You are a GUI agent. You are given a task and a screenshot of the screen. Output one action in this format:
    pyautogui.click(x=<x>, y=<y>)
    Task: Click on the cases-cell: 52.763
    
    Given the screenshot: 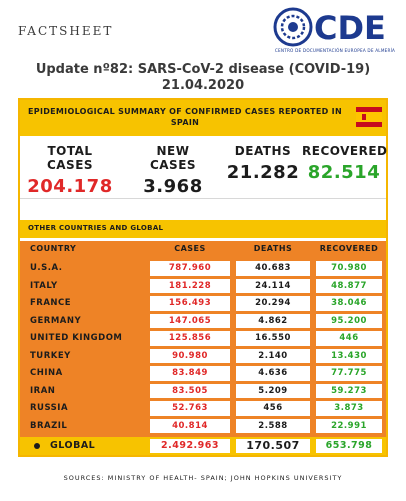 What is the action you would take?
    pyautogui.click(x=190, y=408)
    